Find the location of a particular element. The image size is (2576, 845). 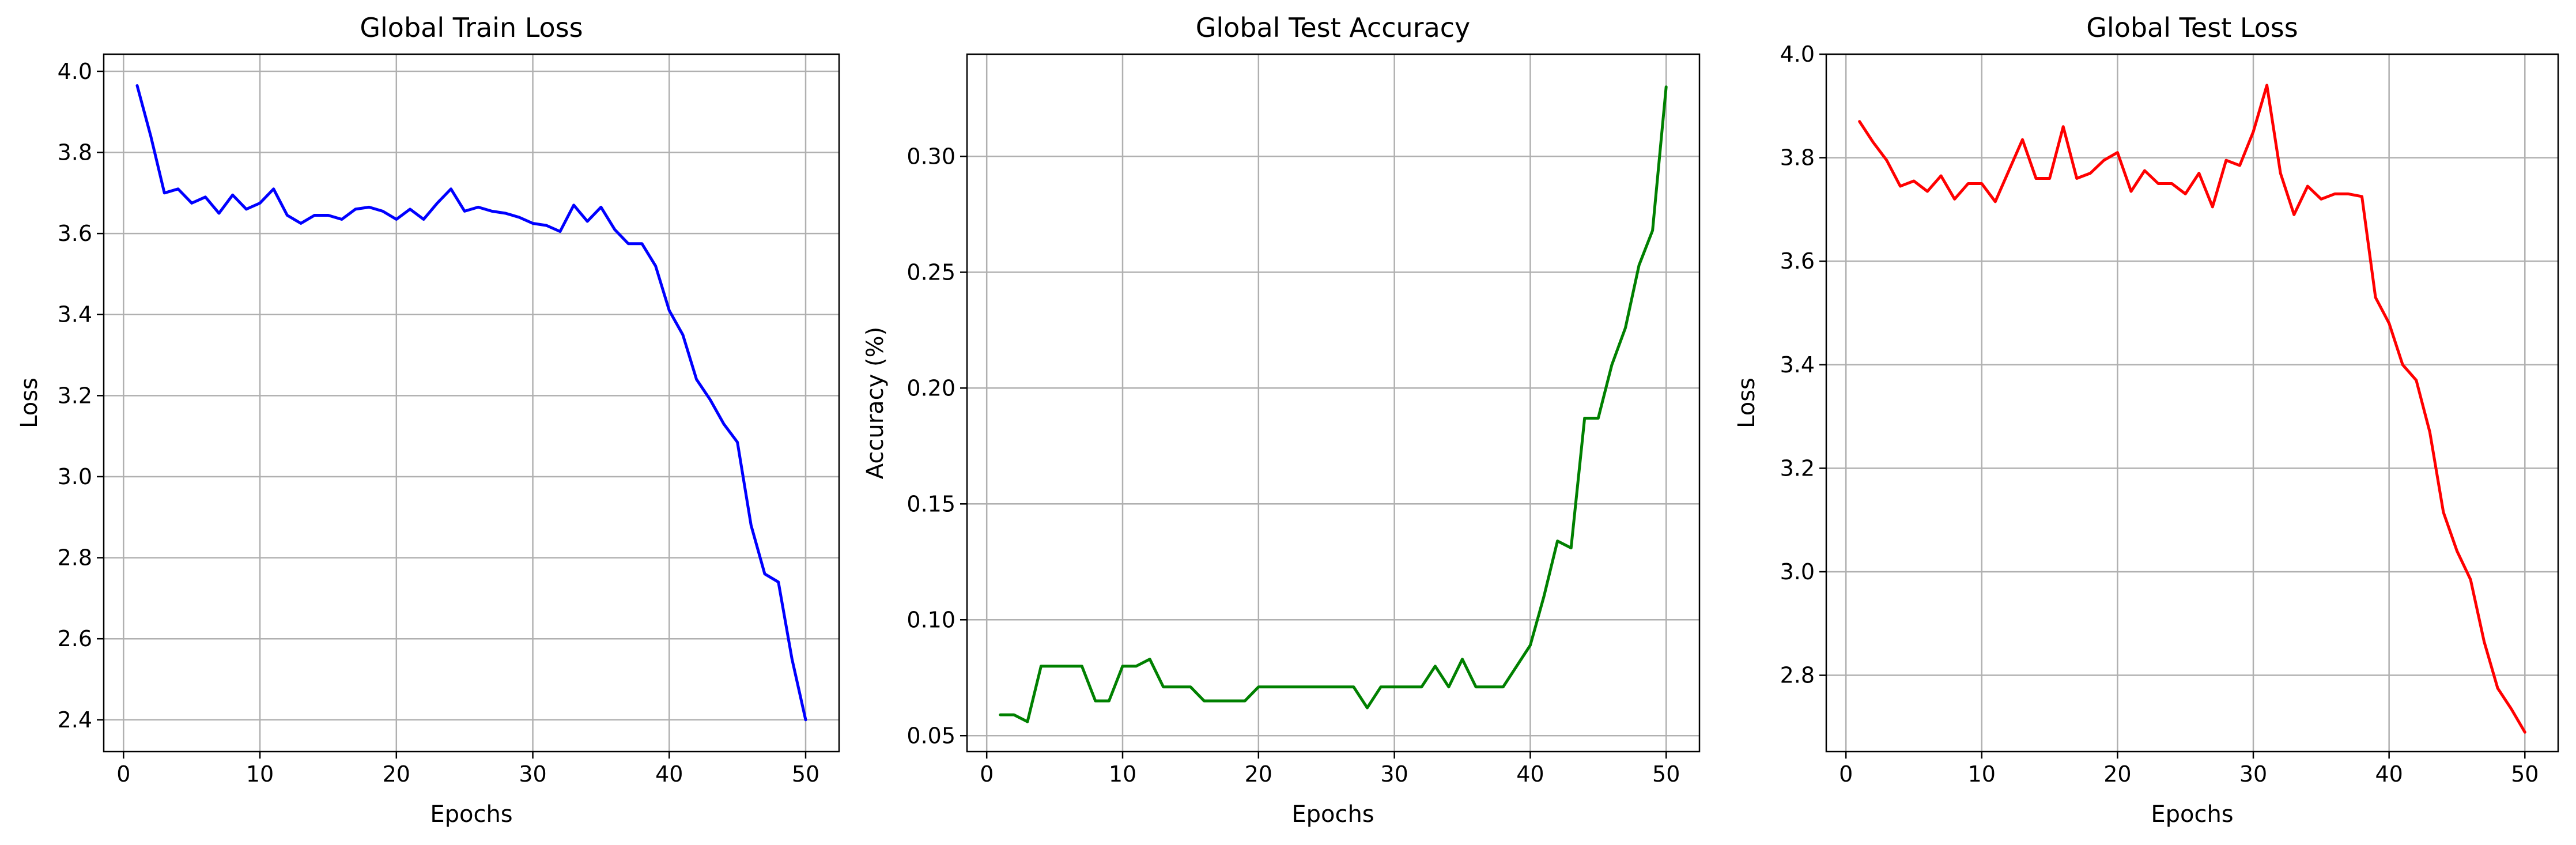

y-tick-label: 0.15 is located at coordinates (930, 504).